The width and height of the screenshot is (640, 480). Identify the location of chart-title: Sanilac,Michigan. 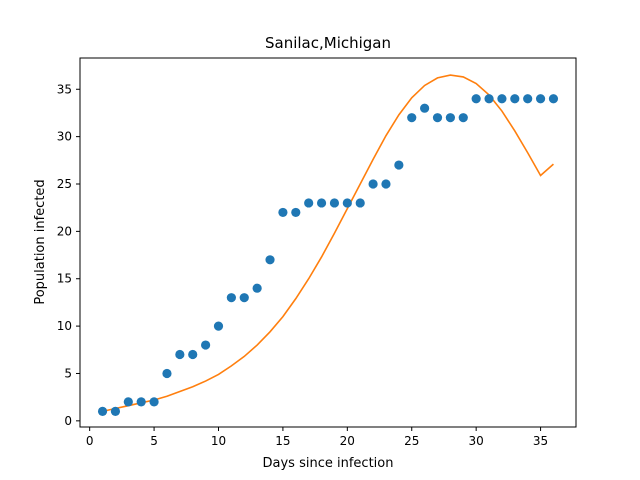
(328, 43).